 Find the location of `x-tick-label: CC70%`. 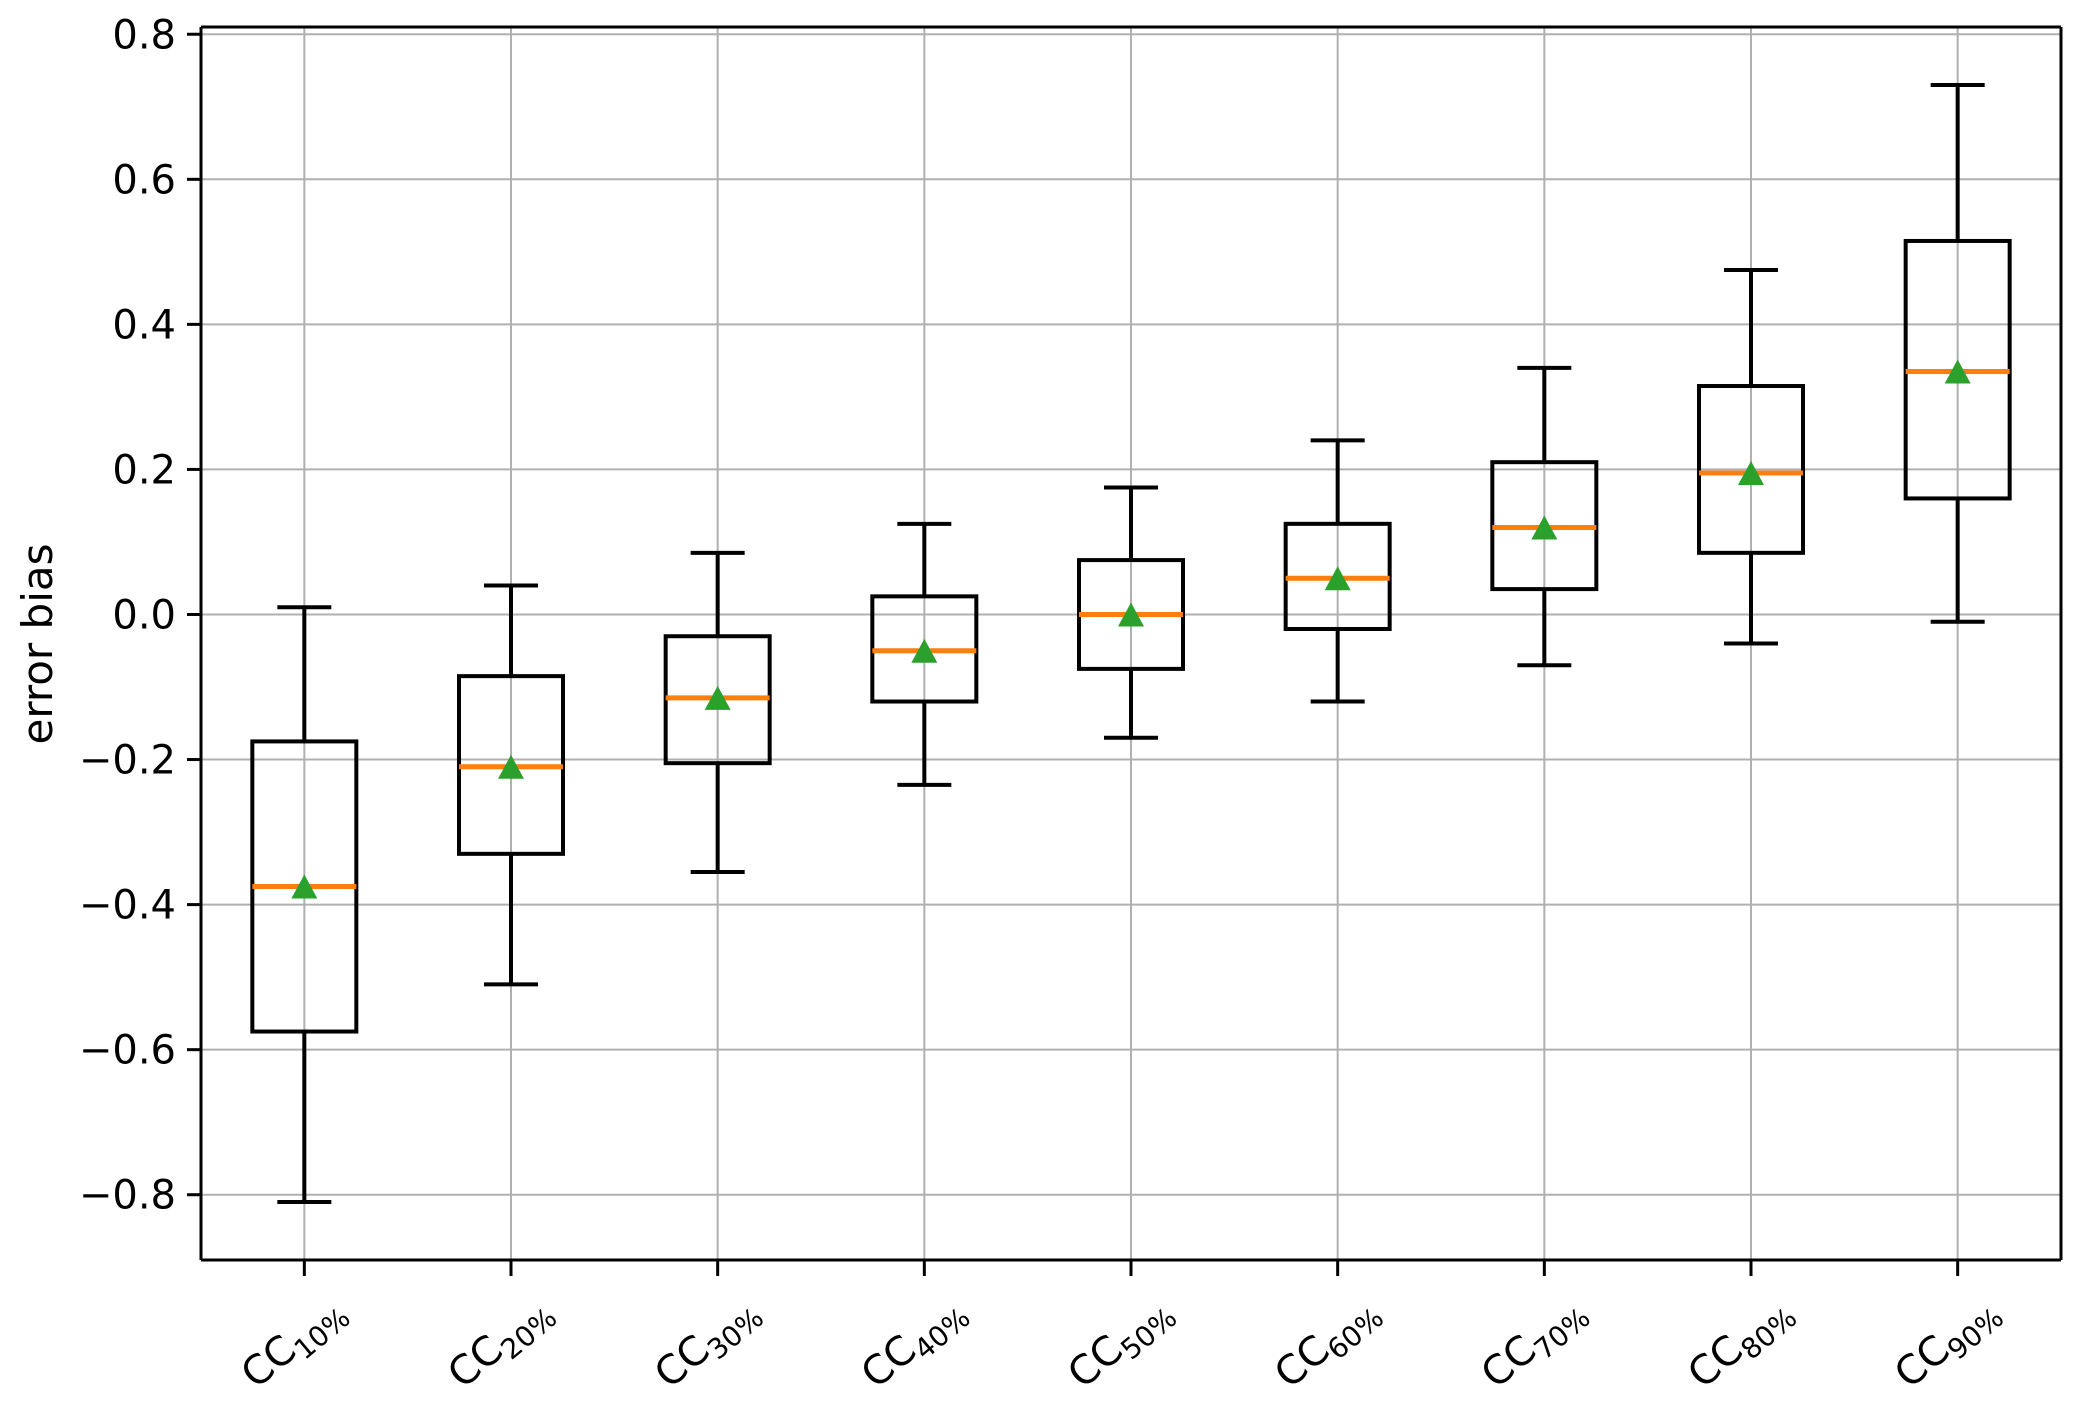

x-tick-label: CC70% is located at coordinates (1535, 1344).